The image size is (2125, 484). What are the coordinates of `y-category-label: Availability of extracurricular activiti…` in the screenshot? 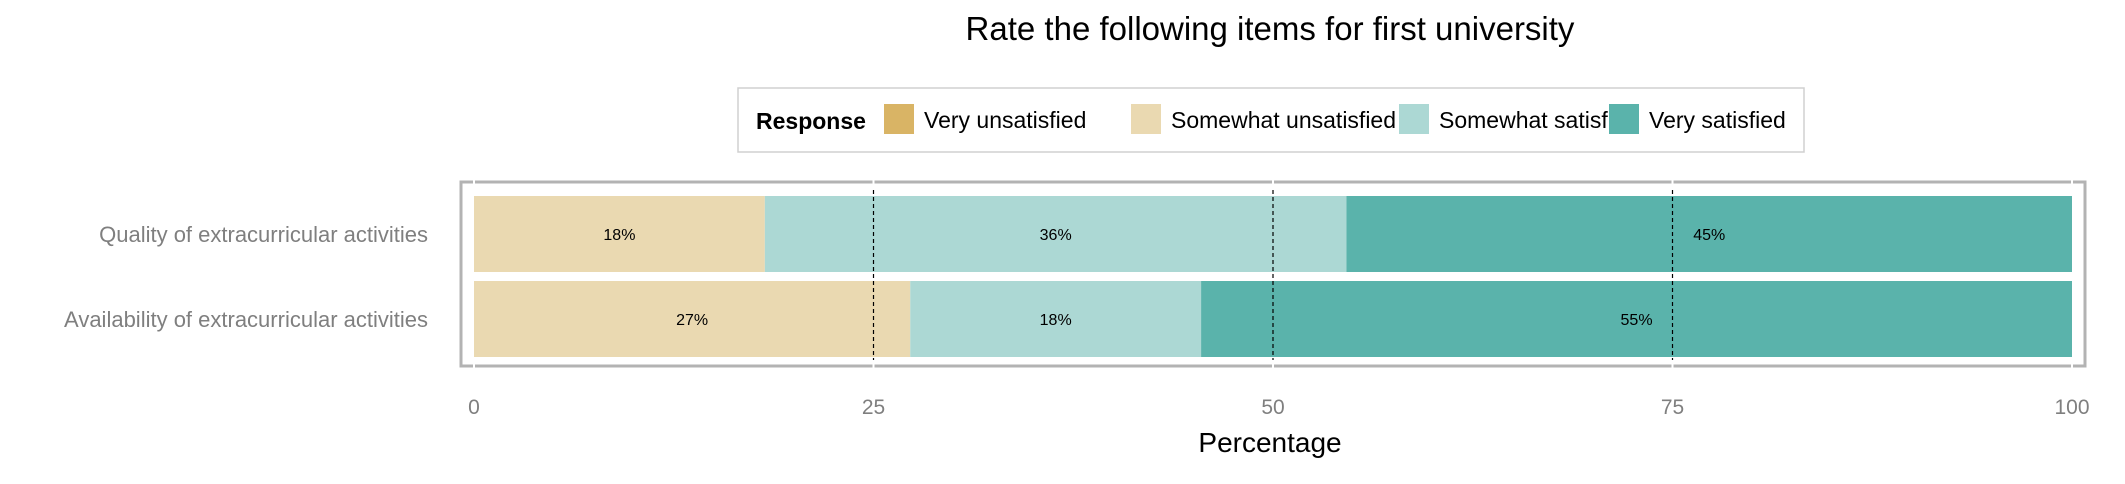 It's located at (246, 319).